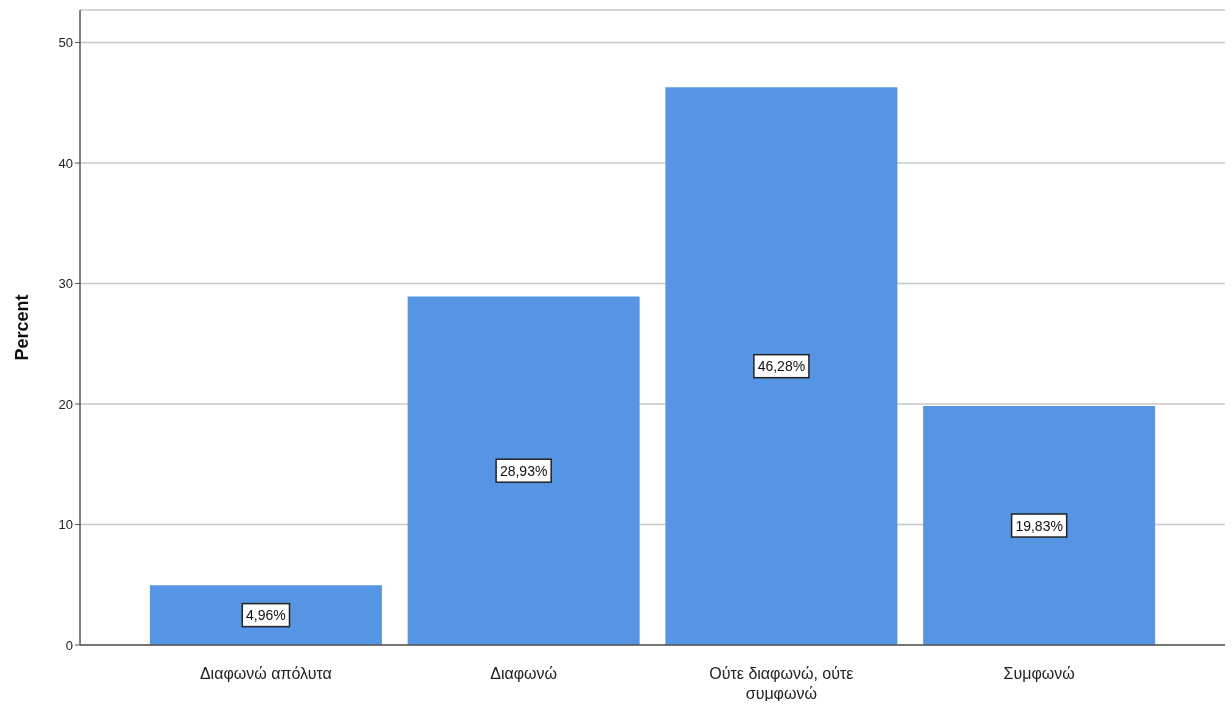 The height and width of the screenshot is (709, 1232). Describe the element at coordinates (524, 673) in the screenshot. I see `x-tick-label: Διαφωνώ` at that location.